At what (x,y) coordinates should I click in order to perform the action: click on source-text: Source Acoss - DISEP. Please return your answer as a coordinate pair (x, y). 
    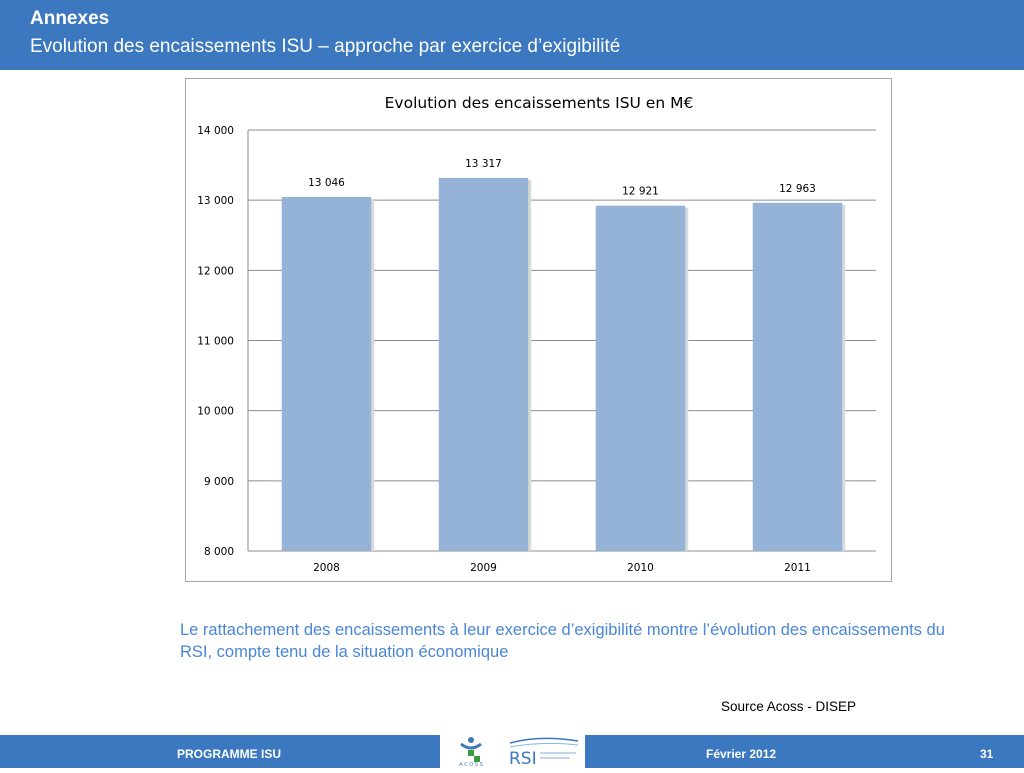
    Looking at the image, I should click on (789, 706).